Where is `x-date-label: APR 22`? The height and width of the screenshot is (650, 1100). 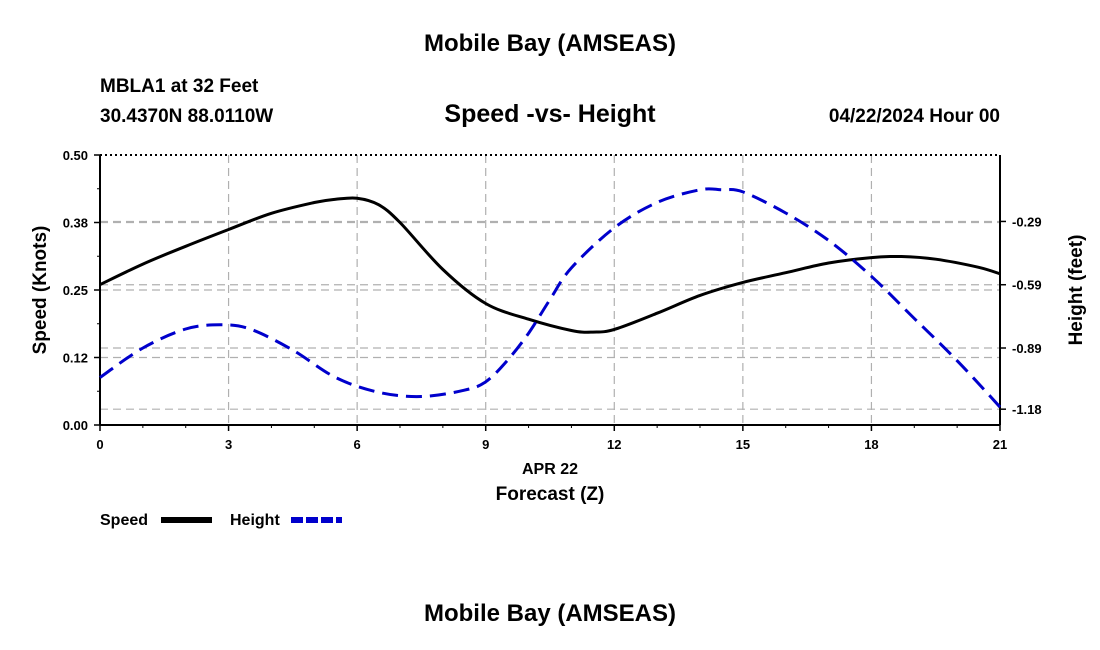
x-date-label: APR 22 is located at coordinates (550, 469).